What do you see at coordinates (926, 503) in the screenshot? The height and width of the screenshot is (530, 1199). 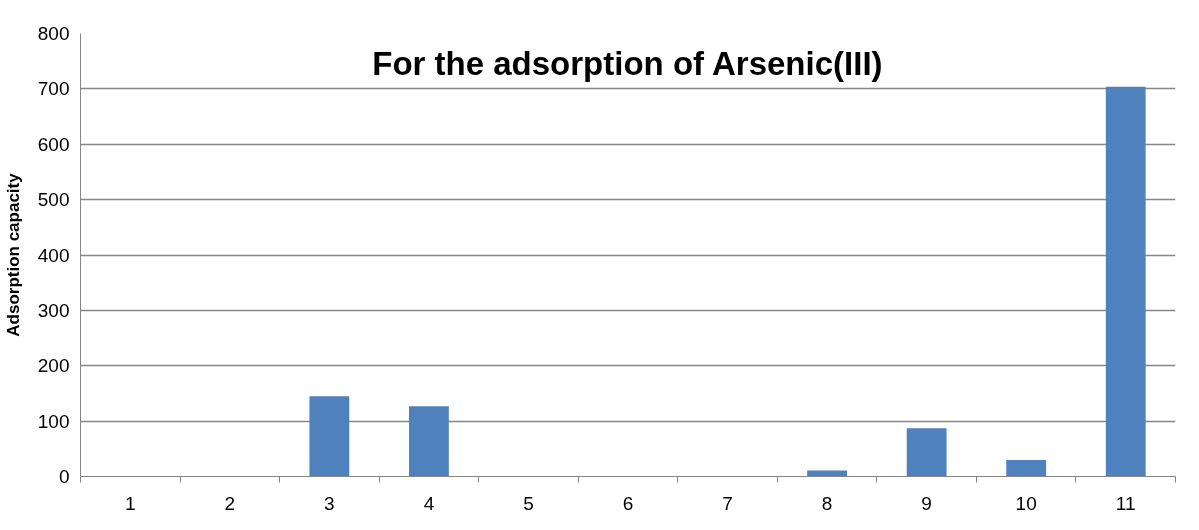 I see `x-tick-label: 9` at bounding box center [926, 503].